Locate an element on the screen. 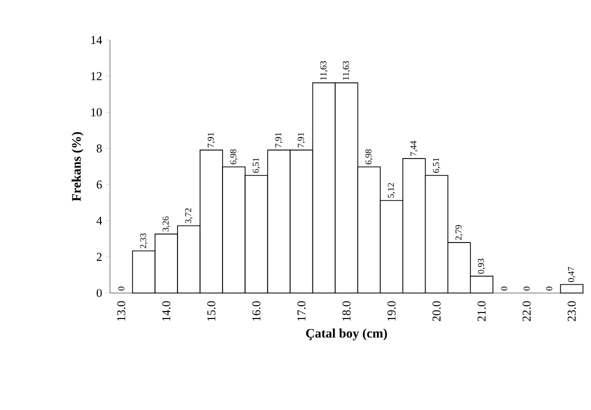  y-tick-label: 6 is located at coordinates (99, 184).